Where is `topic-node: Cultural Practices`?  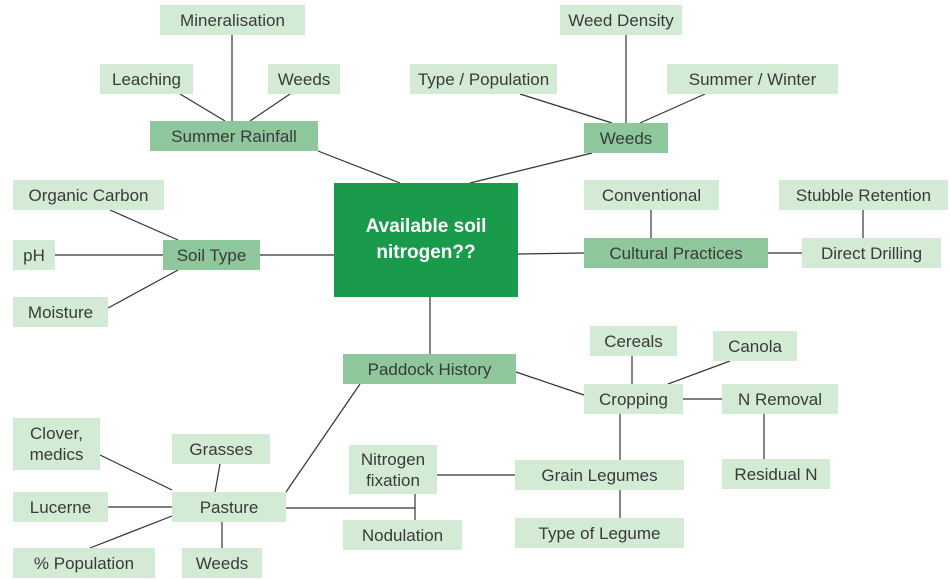 topic-node: Cultural Practices is located at coordinates (676, 253).